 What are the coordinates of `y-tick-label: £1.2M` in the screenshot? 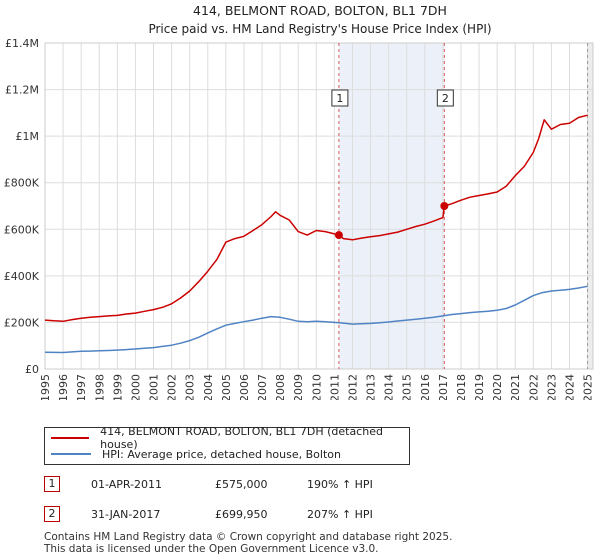 It's located at (22, 90).